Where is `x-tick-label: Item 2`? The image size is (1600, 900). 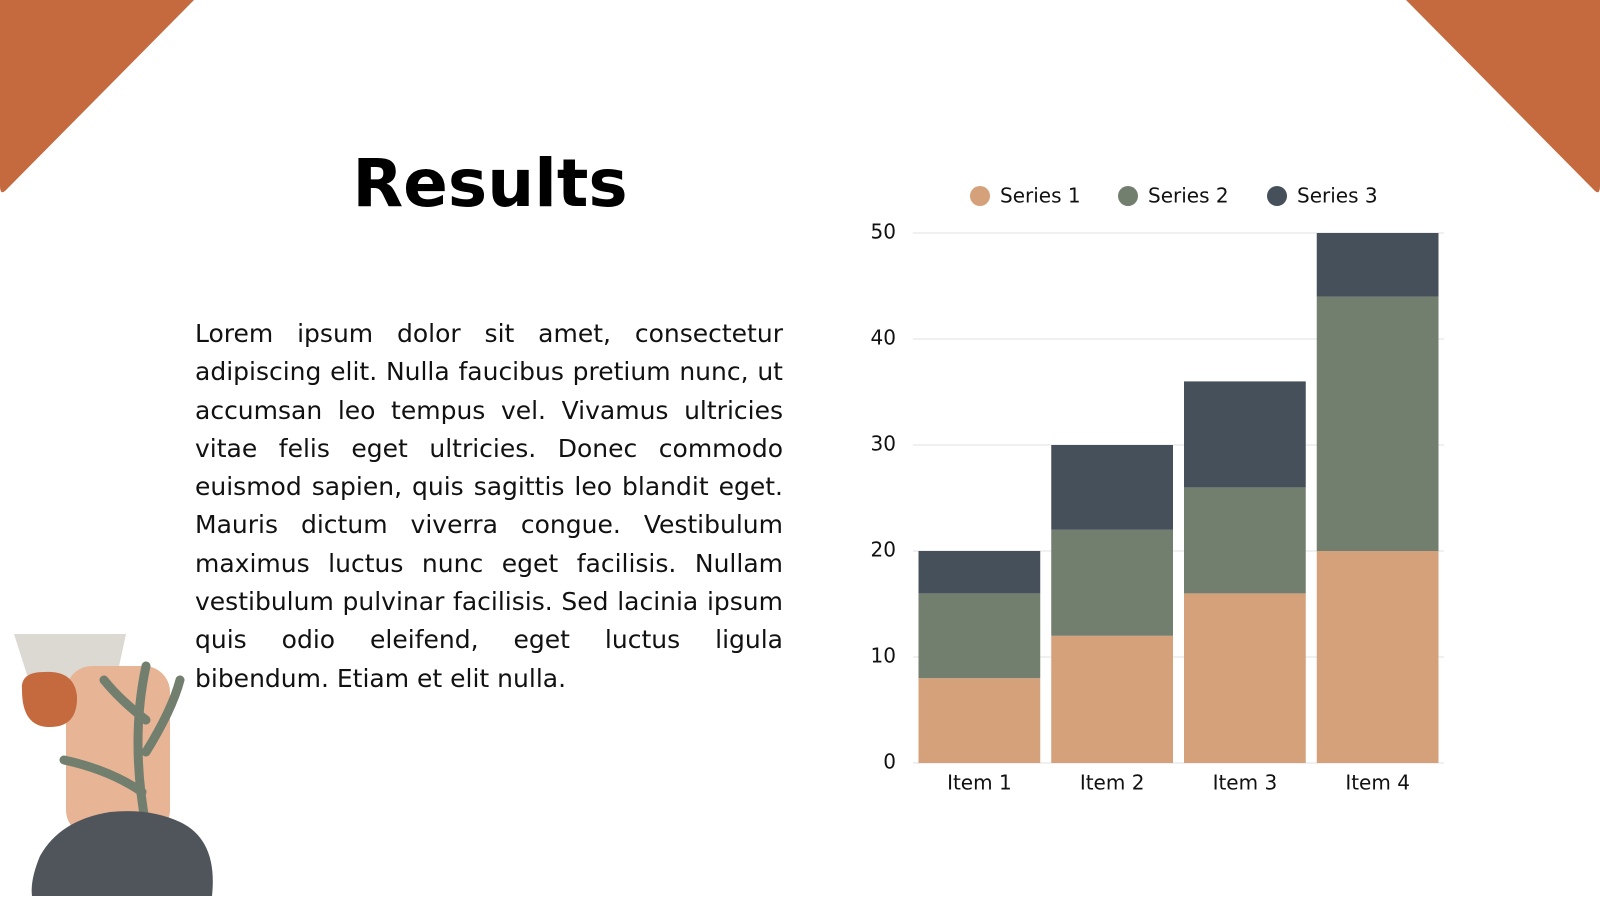
x-tick-label: Item 2 is located at coordinates (1112, 783).